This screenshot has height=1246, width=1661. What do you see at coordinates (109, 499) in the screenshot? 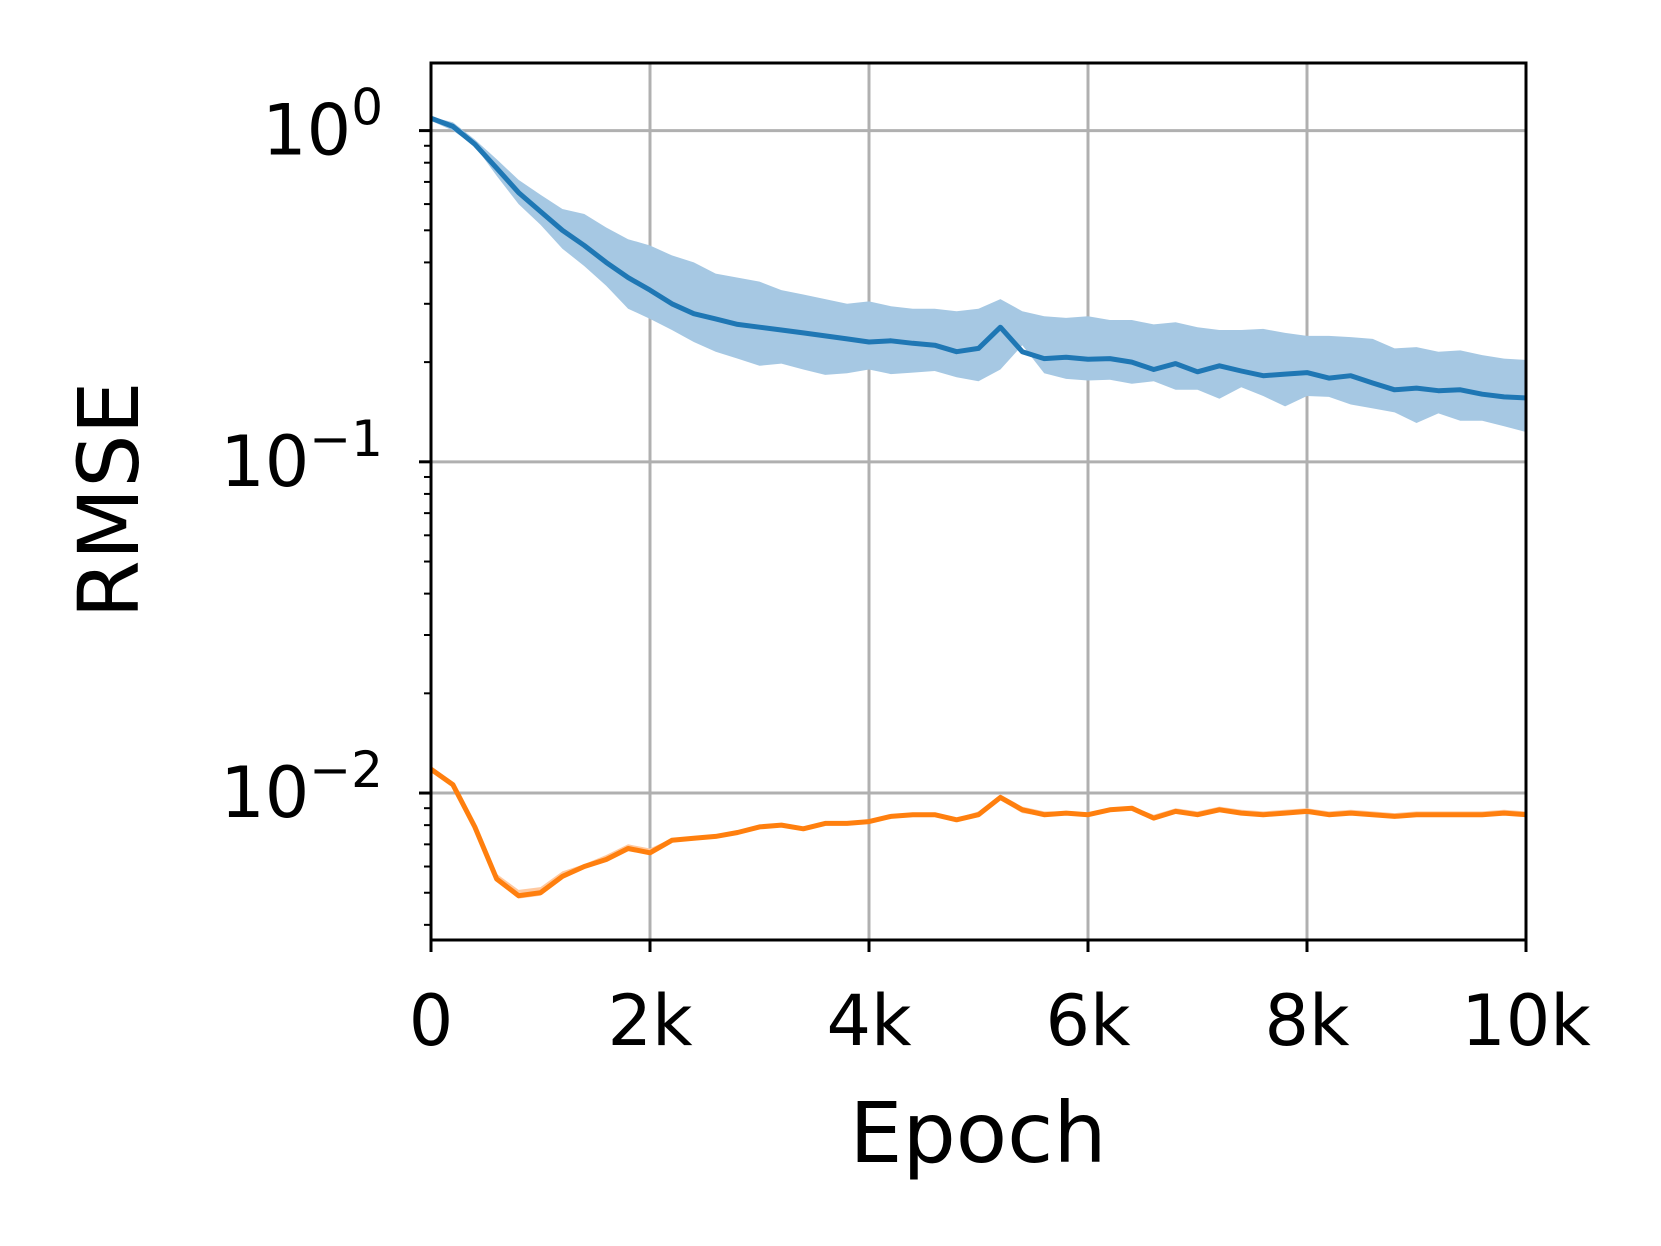
I see `y-axis-title: RMSE` at bounding box center [109, 499].